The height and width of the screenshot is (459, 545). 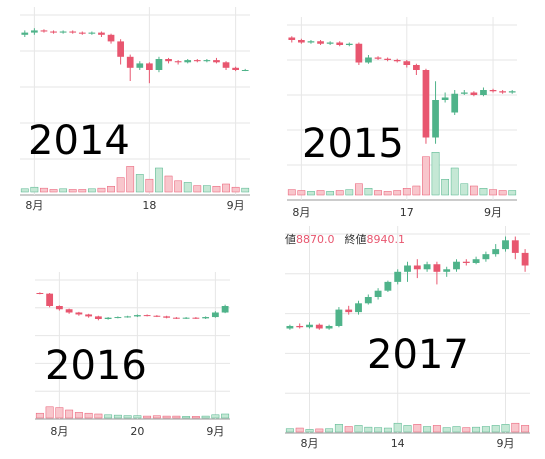 What do you see at coordinates (398, 443) in the screenshot?
I see `x-tick-label: 14` at bounding box center [398, 443].